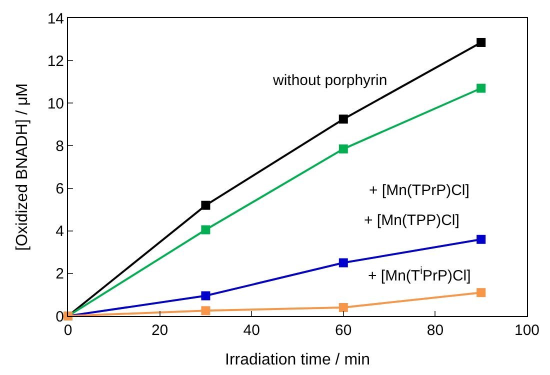 This screenshot has height=375, width=550. Describe the element at coordinates (330, 80) in the screenshot. I see `series-label: without porphyrin` at that location.